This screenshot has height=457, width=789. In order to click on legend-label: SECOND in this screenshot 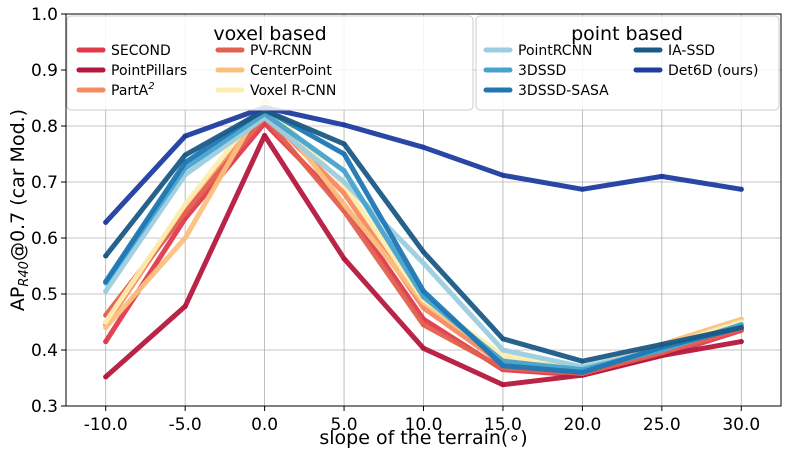, I will do `click(141, 51)`.